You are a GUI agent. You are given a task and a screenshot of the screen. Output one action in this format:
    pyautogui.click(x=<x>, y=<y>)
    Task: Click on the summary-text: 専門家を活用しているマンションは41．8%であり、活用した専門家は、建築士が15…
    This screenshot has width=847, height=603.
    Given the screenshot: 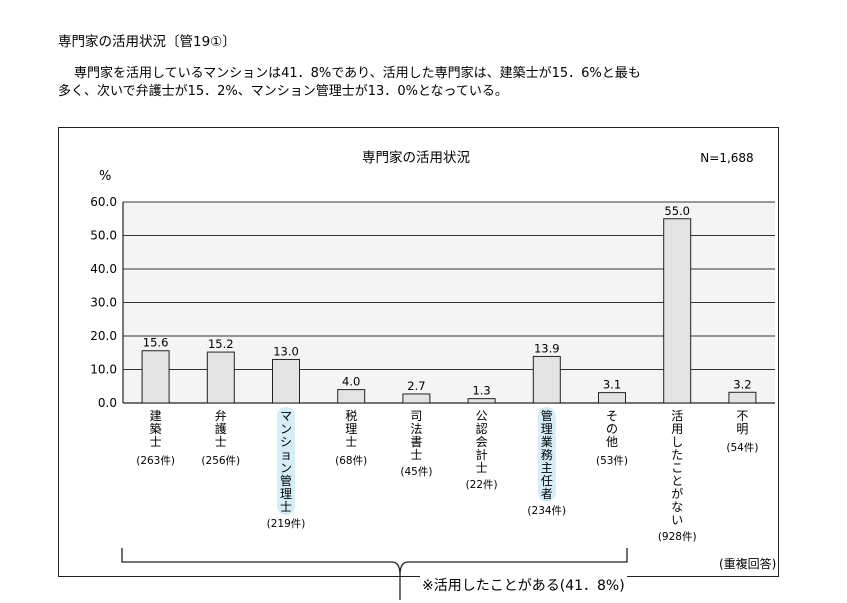 What is the action you would take?
    pyautogui.click(x=448, y=83)
    